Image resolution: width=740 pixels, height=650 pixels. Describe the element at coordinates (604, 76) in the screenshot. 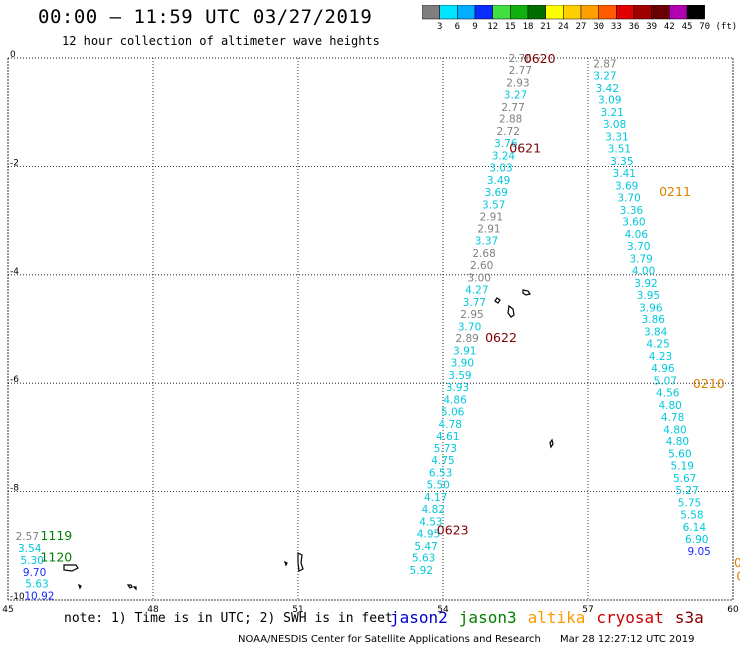

I see `wave-height-value: 3.27` at that location.